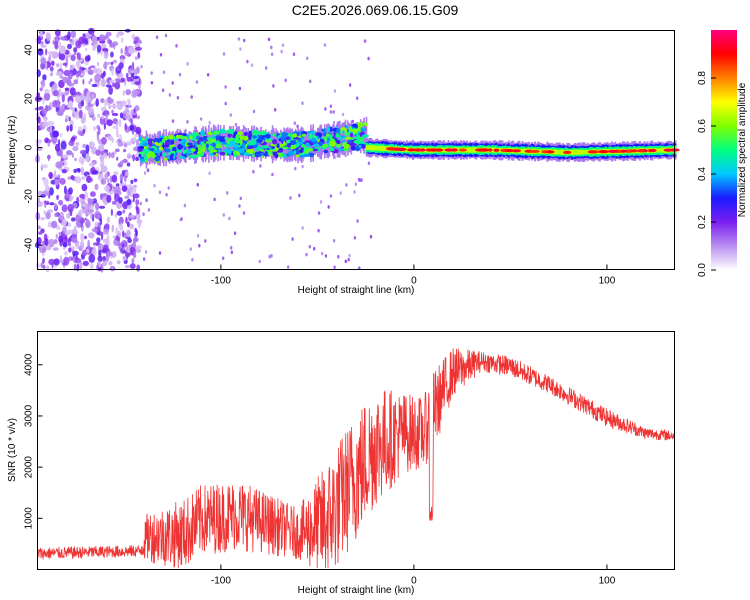 This screenshot has height=600, width=750. What do you see at coordinates (33, 441) in the screenshot?
I see `snr-y-ticks: 1000 2000 3000 4000` at bounding box center [33, 441].